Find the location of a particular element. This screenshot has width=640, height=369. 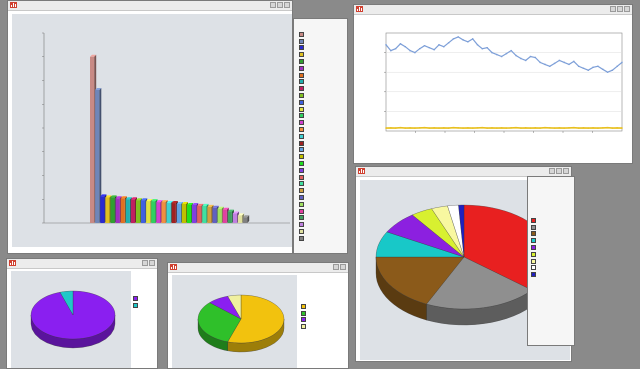

pie-large-legend is located at coordinates (534, 247).